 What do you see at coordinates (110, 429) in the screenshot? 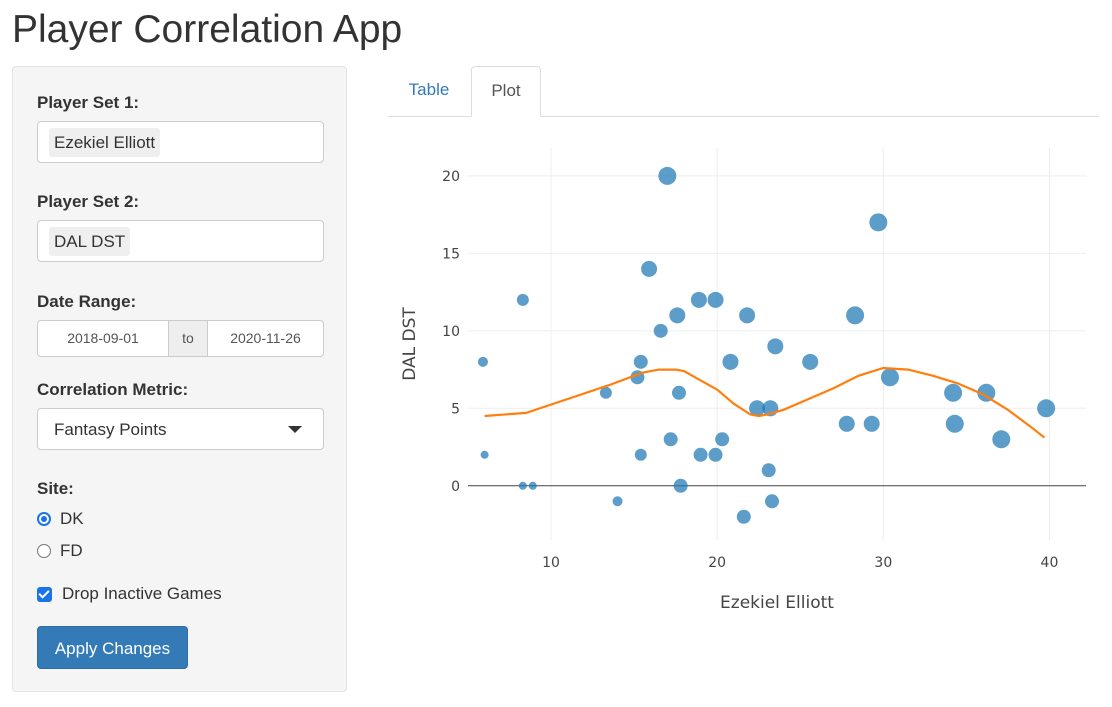
I see `correlation-metric-value: Fantasy Points` at bounding box center [110, 429].